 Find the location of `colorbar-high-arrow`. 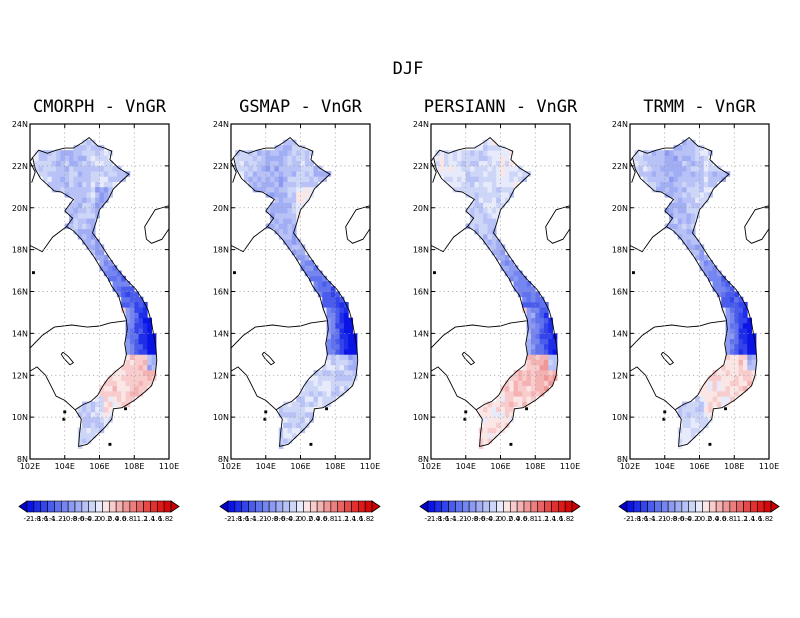

colorbar-high-arrow is located at coordinates (576, 506).